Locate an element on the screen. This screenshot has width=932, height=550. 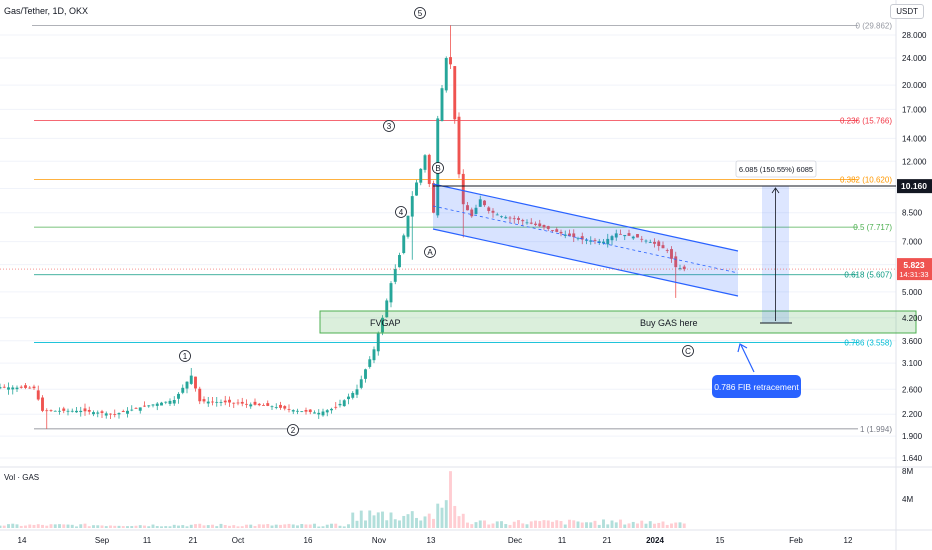
time-tick: 2024 is located at coordinates (655, 540).